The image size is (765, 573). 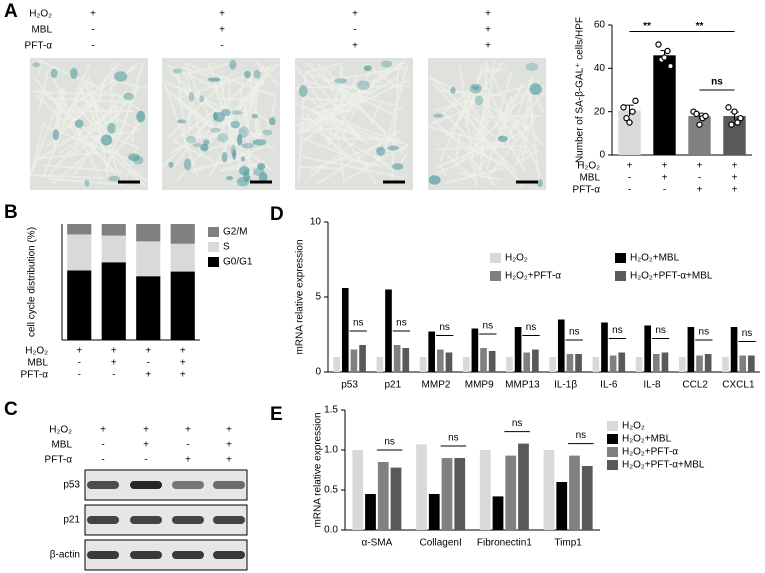 What do you see at coordinates (652, 385) in the screenshot?
I see `x-tick-label: IL-8` at bounding box center [652, 385].